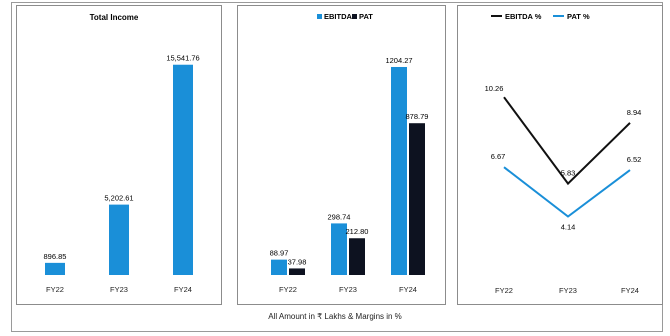 This screenshot has width=670, height=336. Describe the element at coordinates (55, 256) in the screenshot. I see `data-label-fy22: 896.85` at that location.